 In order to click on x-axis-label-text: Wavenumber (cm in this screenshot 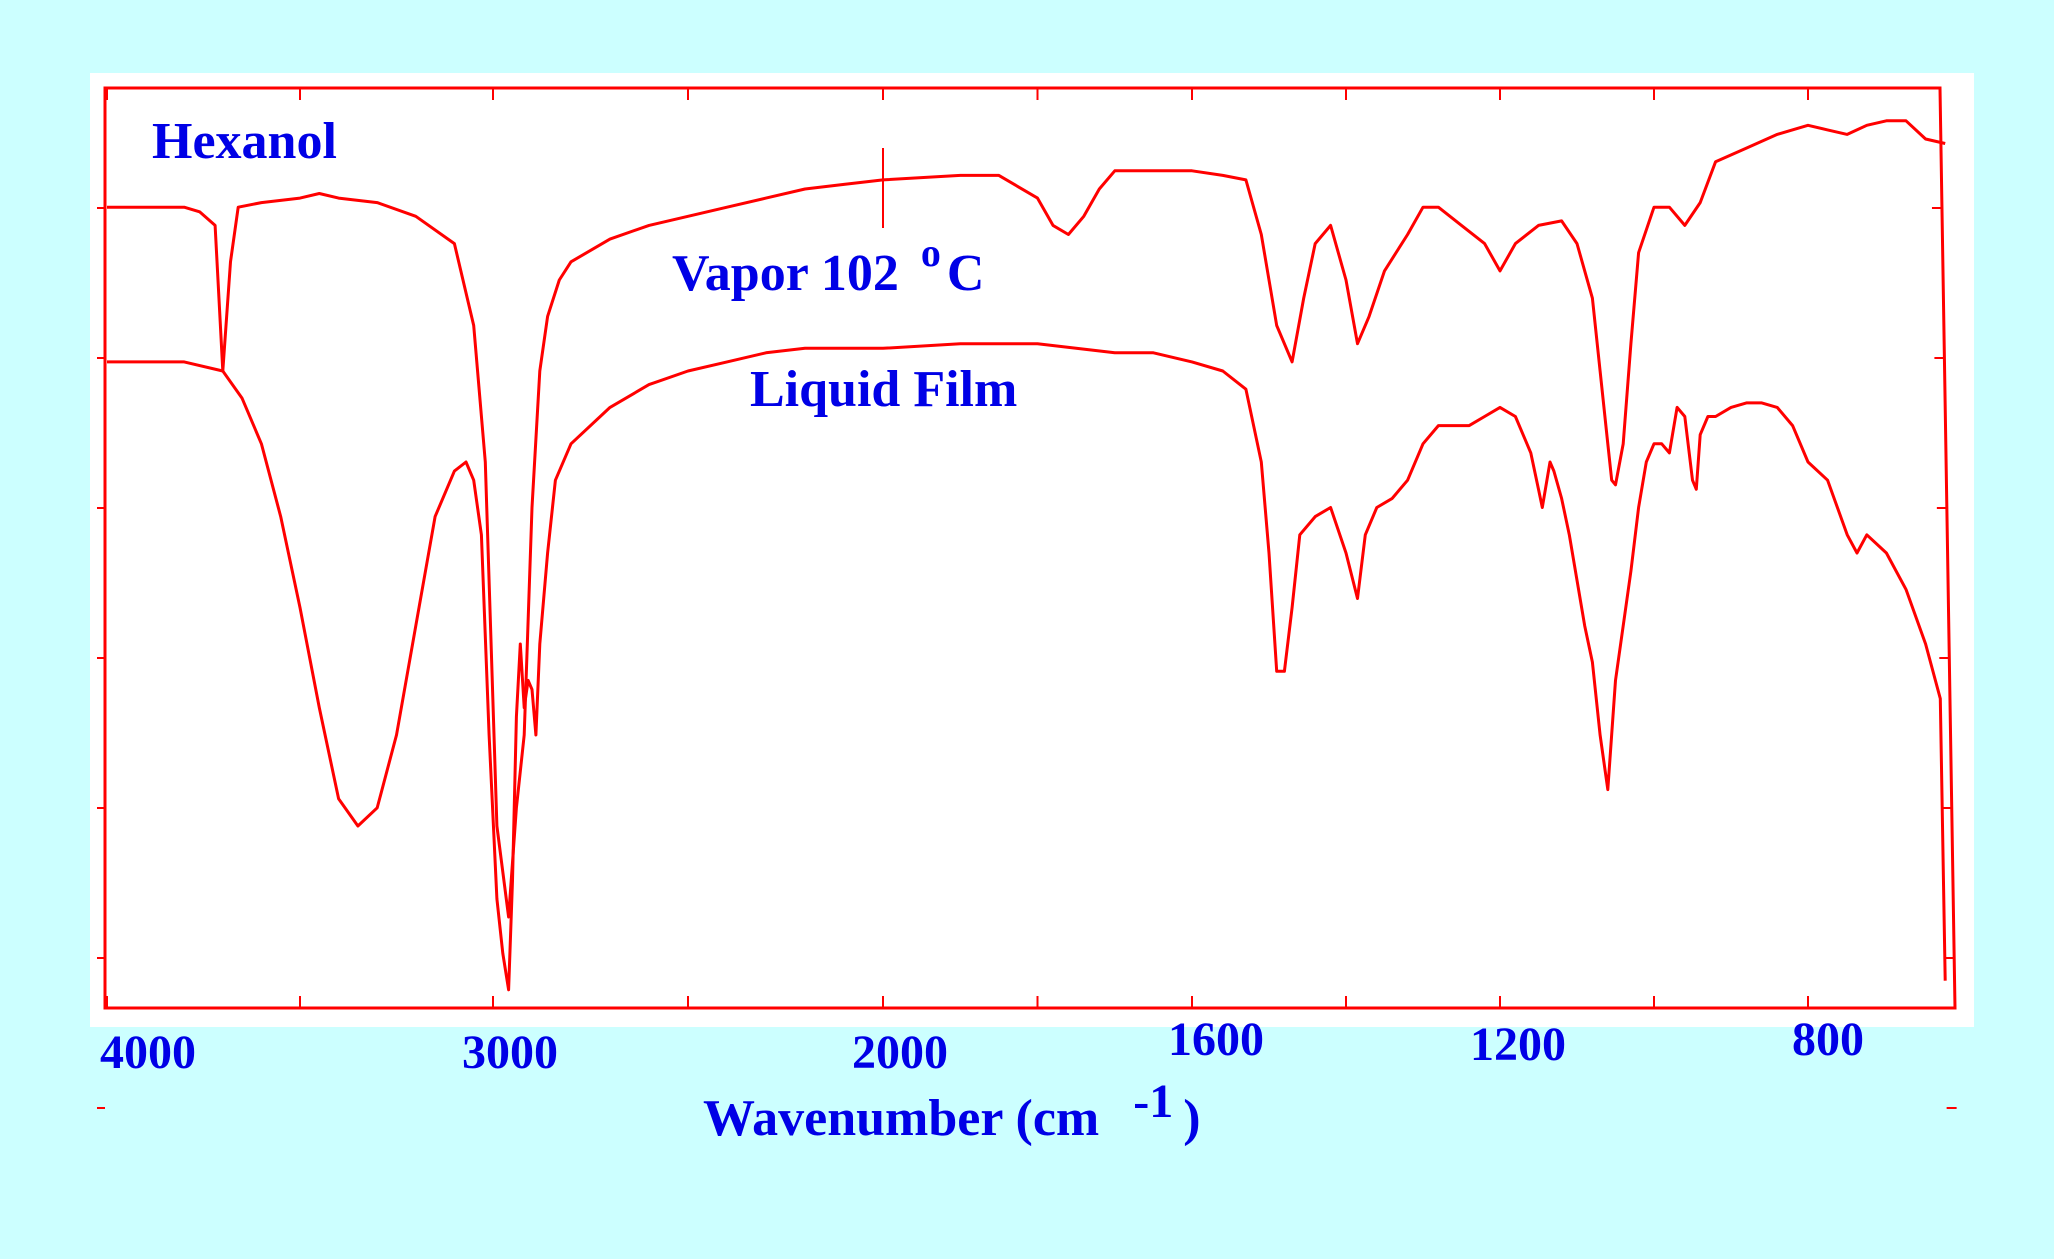, I will do `click(901, 1118)`.